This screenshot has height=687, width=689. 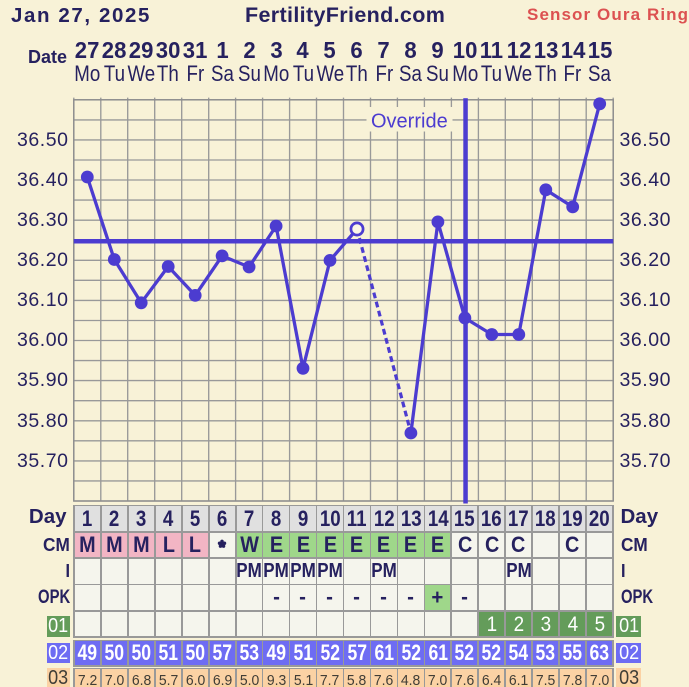 I want to click on svg-text: Override, so click(x=409, y=122).